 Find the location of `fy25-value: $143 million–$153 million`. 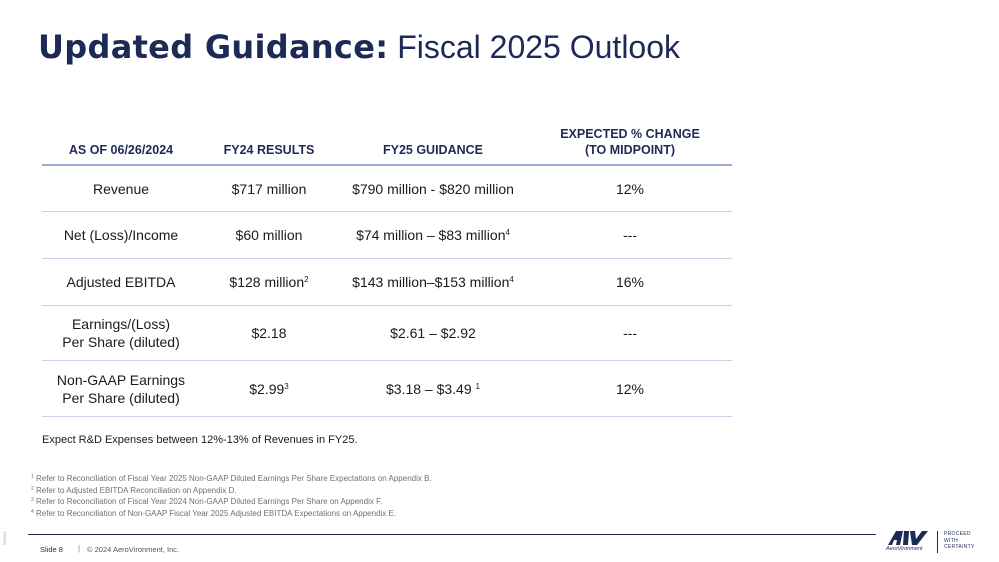

fy25-value: $143 million–$153 million is located at coordinates (431, 282).